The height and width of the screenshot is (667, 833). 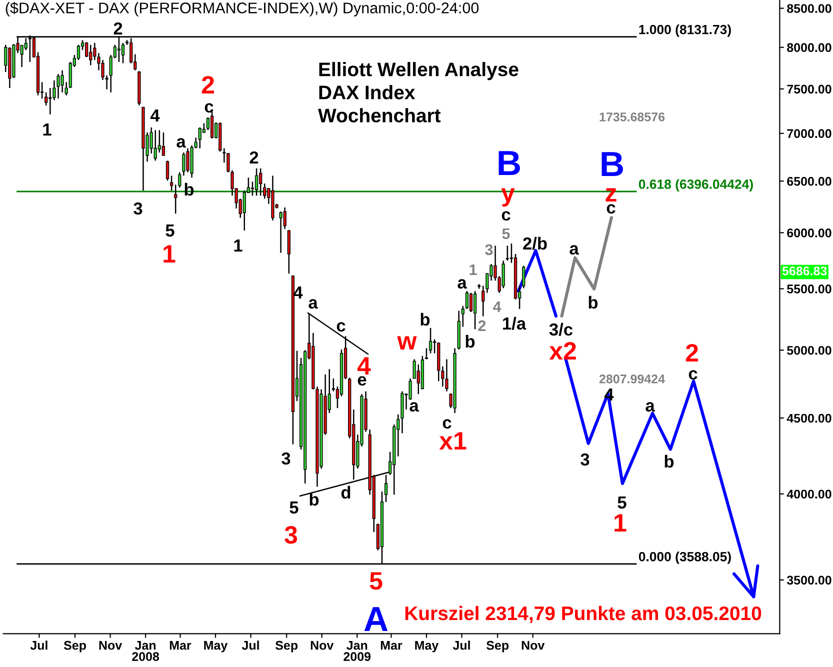 What do you see at coordinates (357, 651) in the screenshot?
I see `x-tick-label: Jan 2009` at bounding box center [357, 651].